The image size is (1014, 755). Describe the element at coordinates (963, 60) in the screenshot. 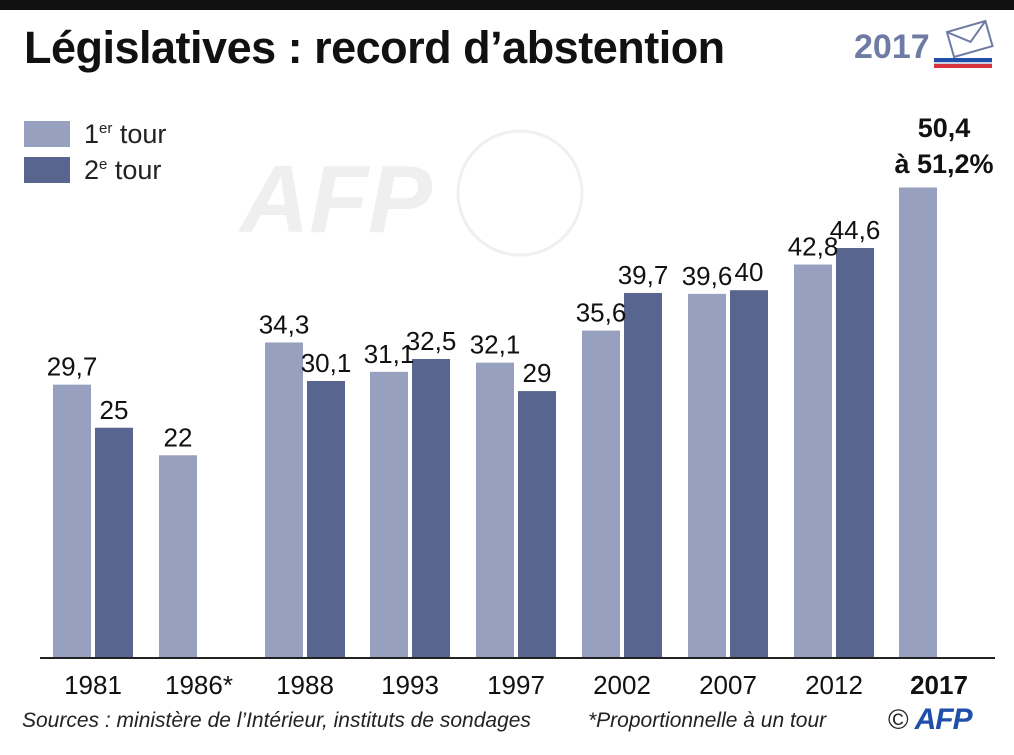

I see `logo-stripe-blue` at that location.